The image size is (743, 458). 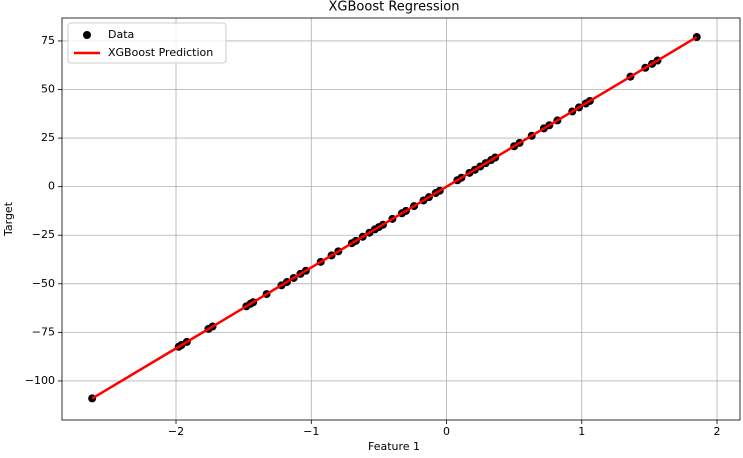 What do you see at coordinates (48, 137) in the screenshot?
I see `y-tick-label: 25` at bounding box center [48, 137].